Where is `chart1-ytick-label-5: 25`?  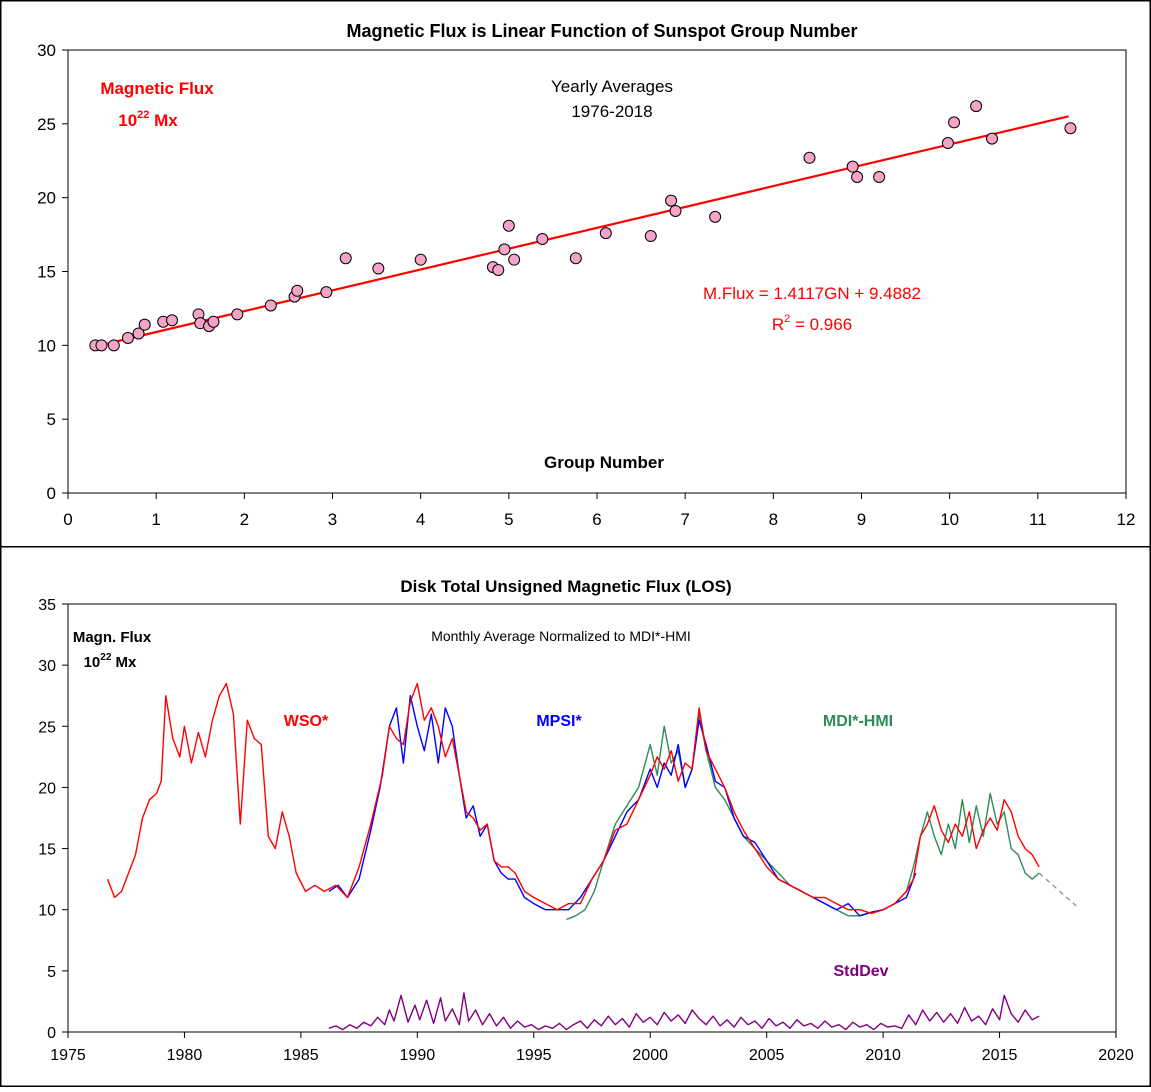
chart1-ytick-label-5: 25 is located at coordinates (46, 124).